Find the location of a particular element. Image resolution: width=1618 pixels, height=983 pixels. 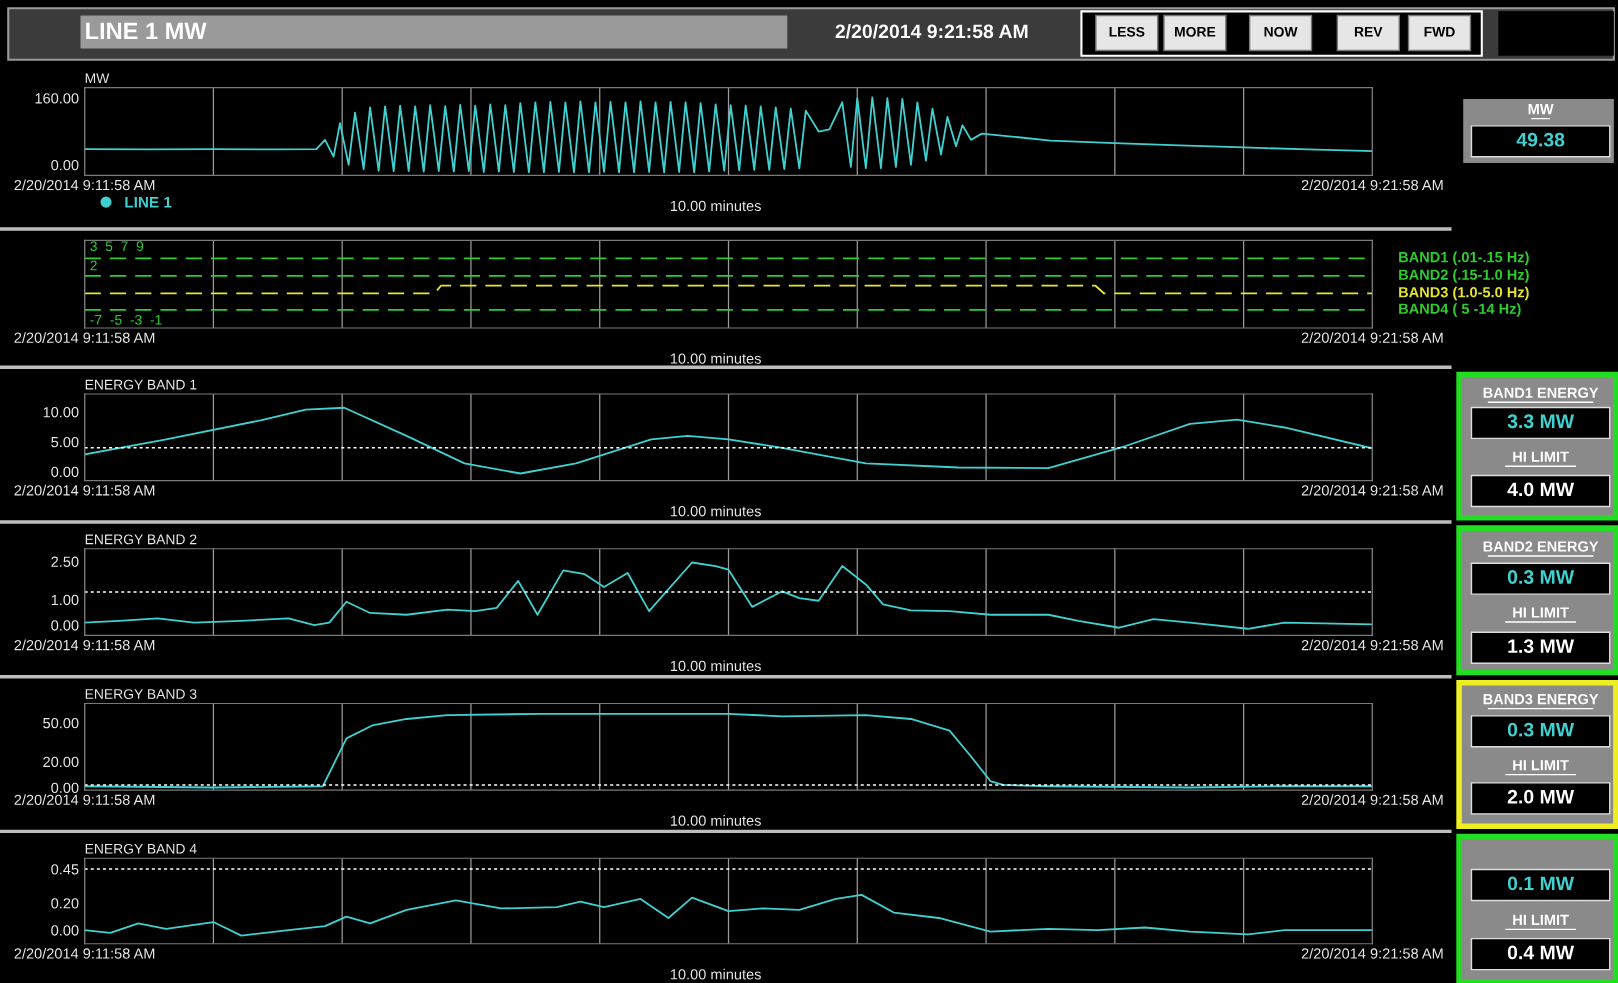

series-label: BAND1 (.01-.15 Hz) is located at coordinates (1464, 258).